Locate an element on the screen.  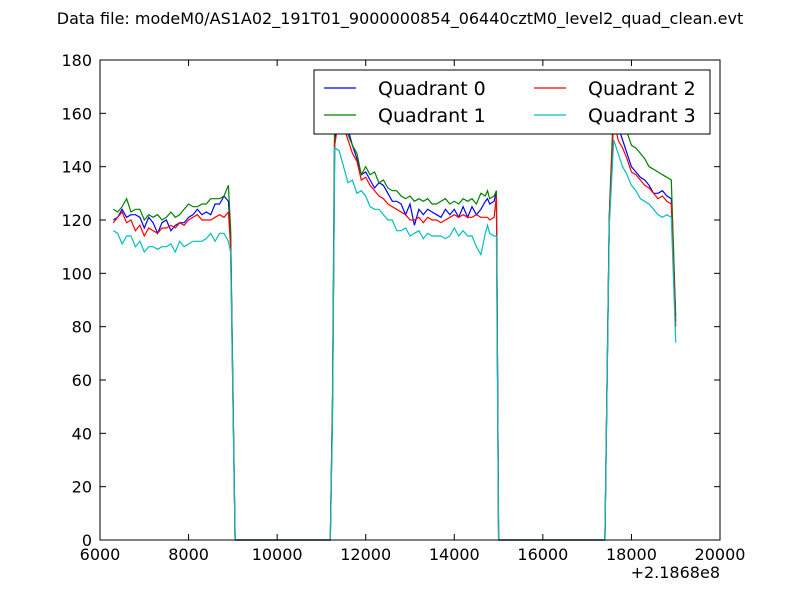
y-tick-label: 140 is located at coordinates (76, 167).